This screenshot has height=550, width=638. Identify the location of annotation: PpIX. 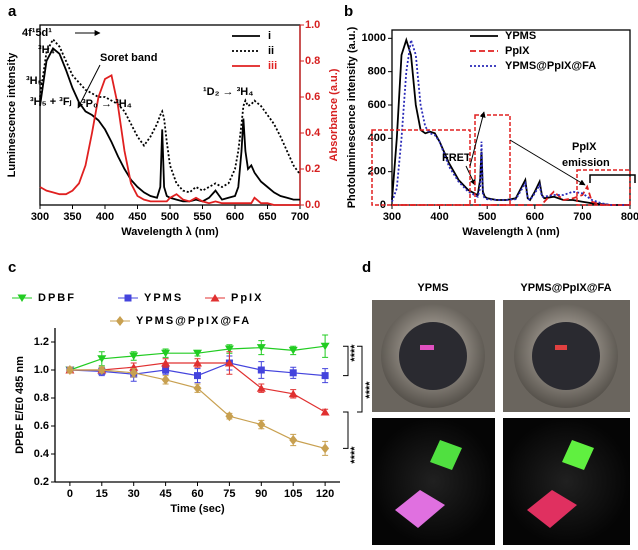
(584, 147).